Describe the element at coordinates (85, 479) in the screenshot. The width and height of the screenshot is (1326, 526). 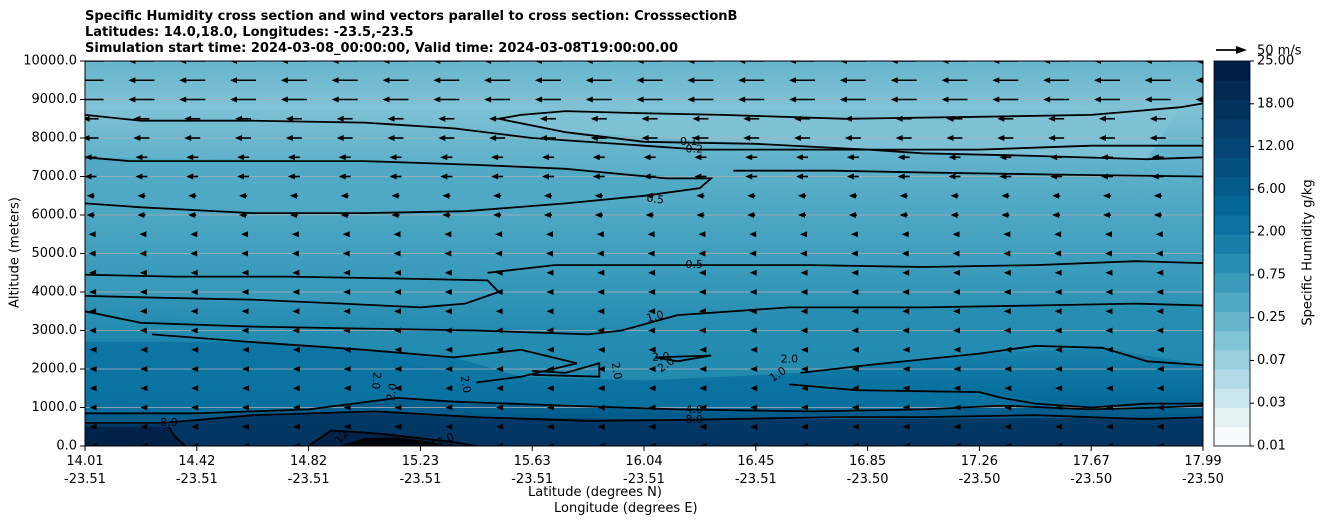
I see `x-tick-label-lon: -23.51` at that location.